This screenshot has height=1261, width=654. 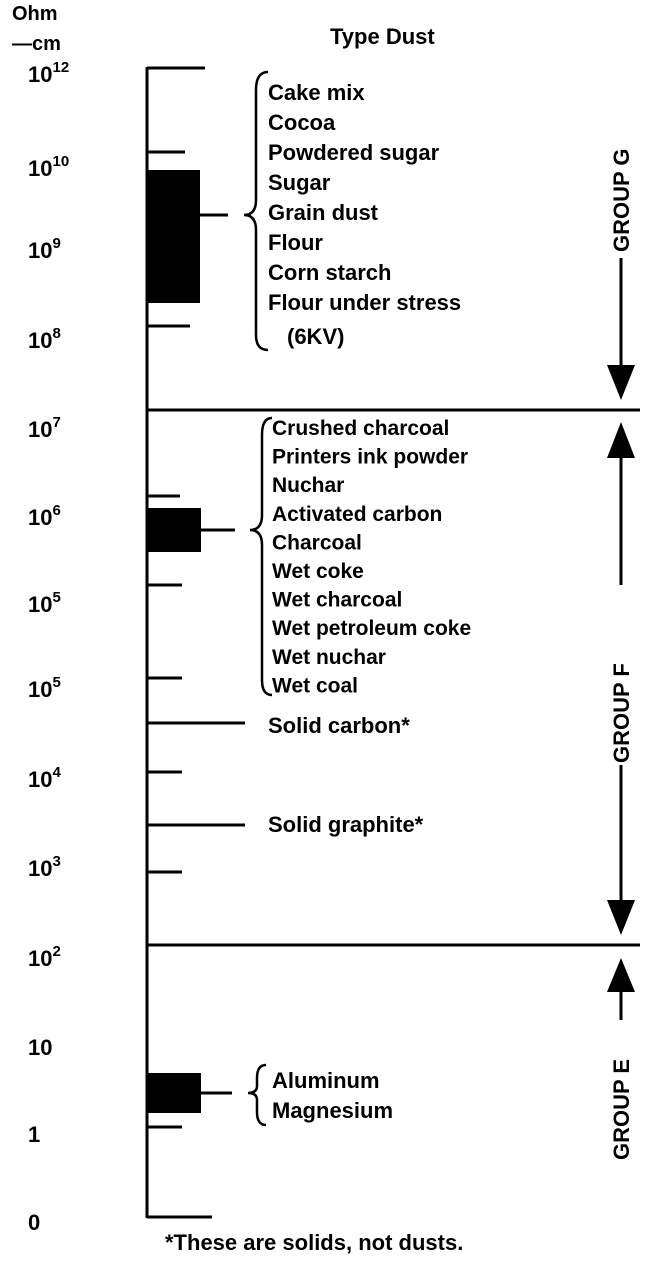 What do you see at coordinates (56, 333) in the screenshot?
I see `scale-exponent: 8` at bounding box center [56, 333].